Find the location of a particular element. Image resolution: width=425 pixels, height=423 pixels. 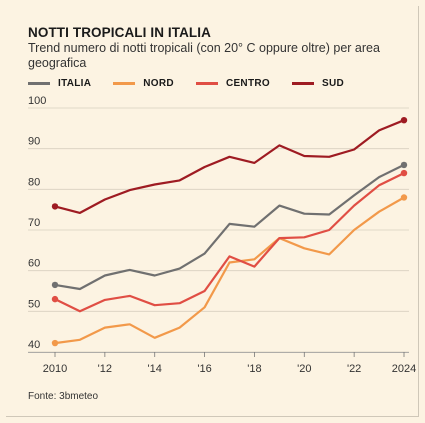

chart-legend: ITALIA NORD CENTRO SUD is located at coordinates (197, 83).